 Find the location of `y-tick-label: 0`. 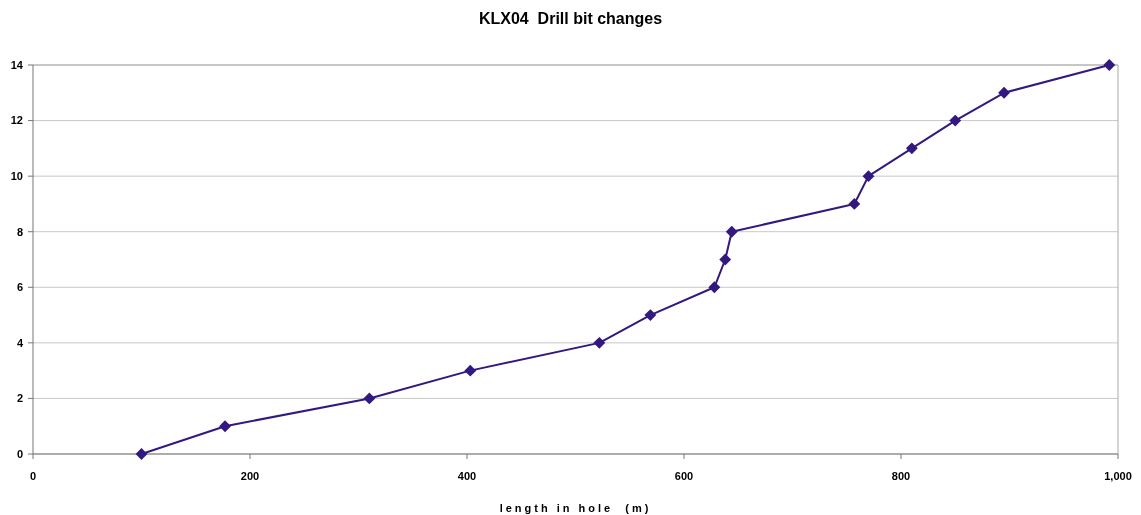

y-tick-label: 0 is located at coordinates (19, 453).